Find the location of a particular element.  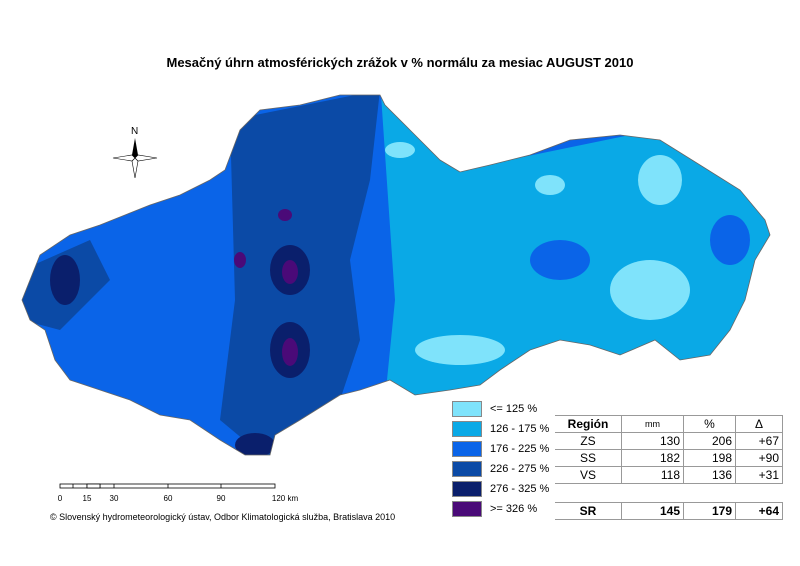

header: Región is located at coordinates (588, 424).